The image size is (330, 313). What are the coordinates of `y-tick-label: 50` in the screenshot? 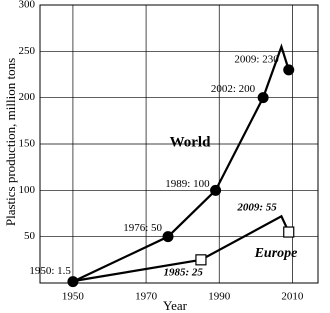 It's located at (30, 236).